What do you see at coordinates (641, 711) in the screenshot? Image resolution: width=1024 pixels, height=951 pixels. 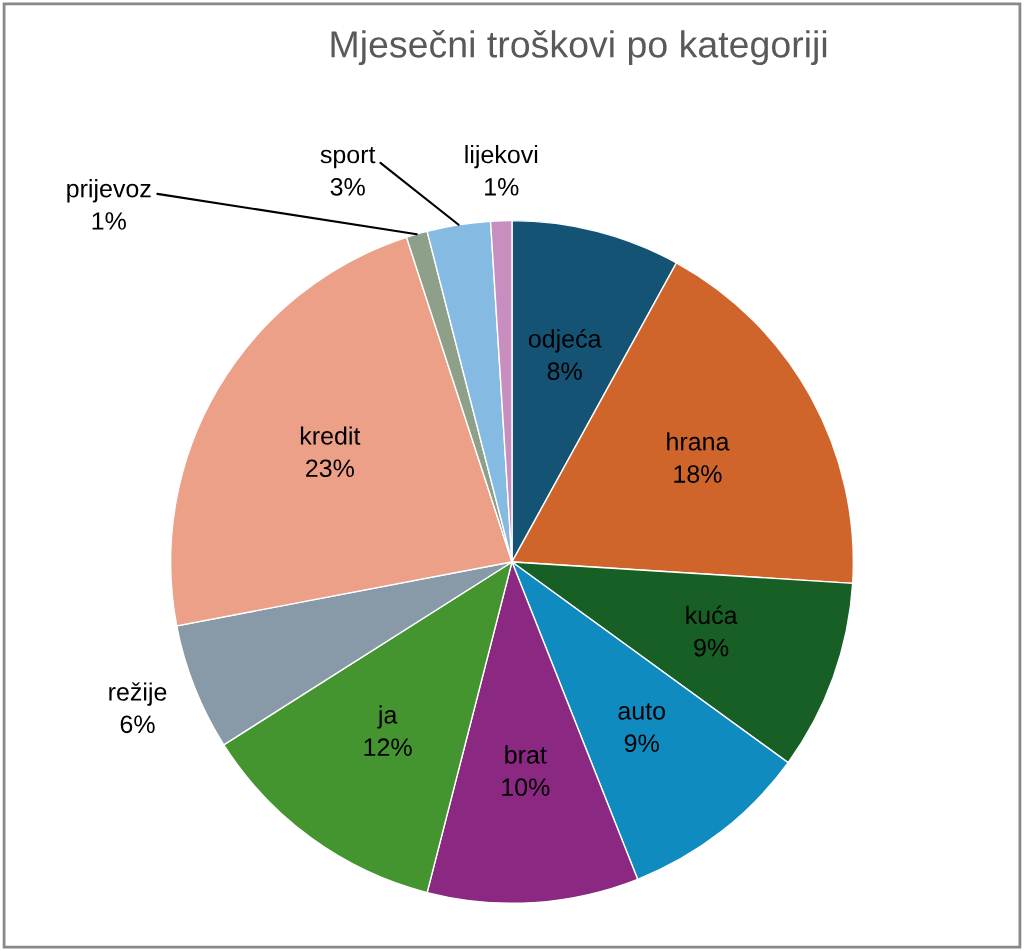 I see `slice-label: auto` at bounding box center [641, 711].